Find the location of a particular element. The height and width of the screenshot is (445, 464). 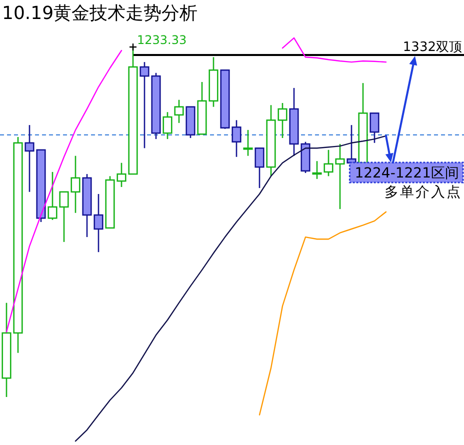

title: 10.19黄金技术走势分析 is located at coordinates (100, 13).